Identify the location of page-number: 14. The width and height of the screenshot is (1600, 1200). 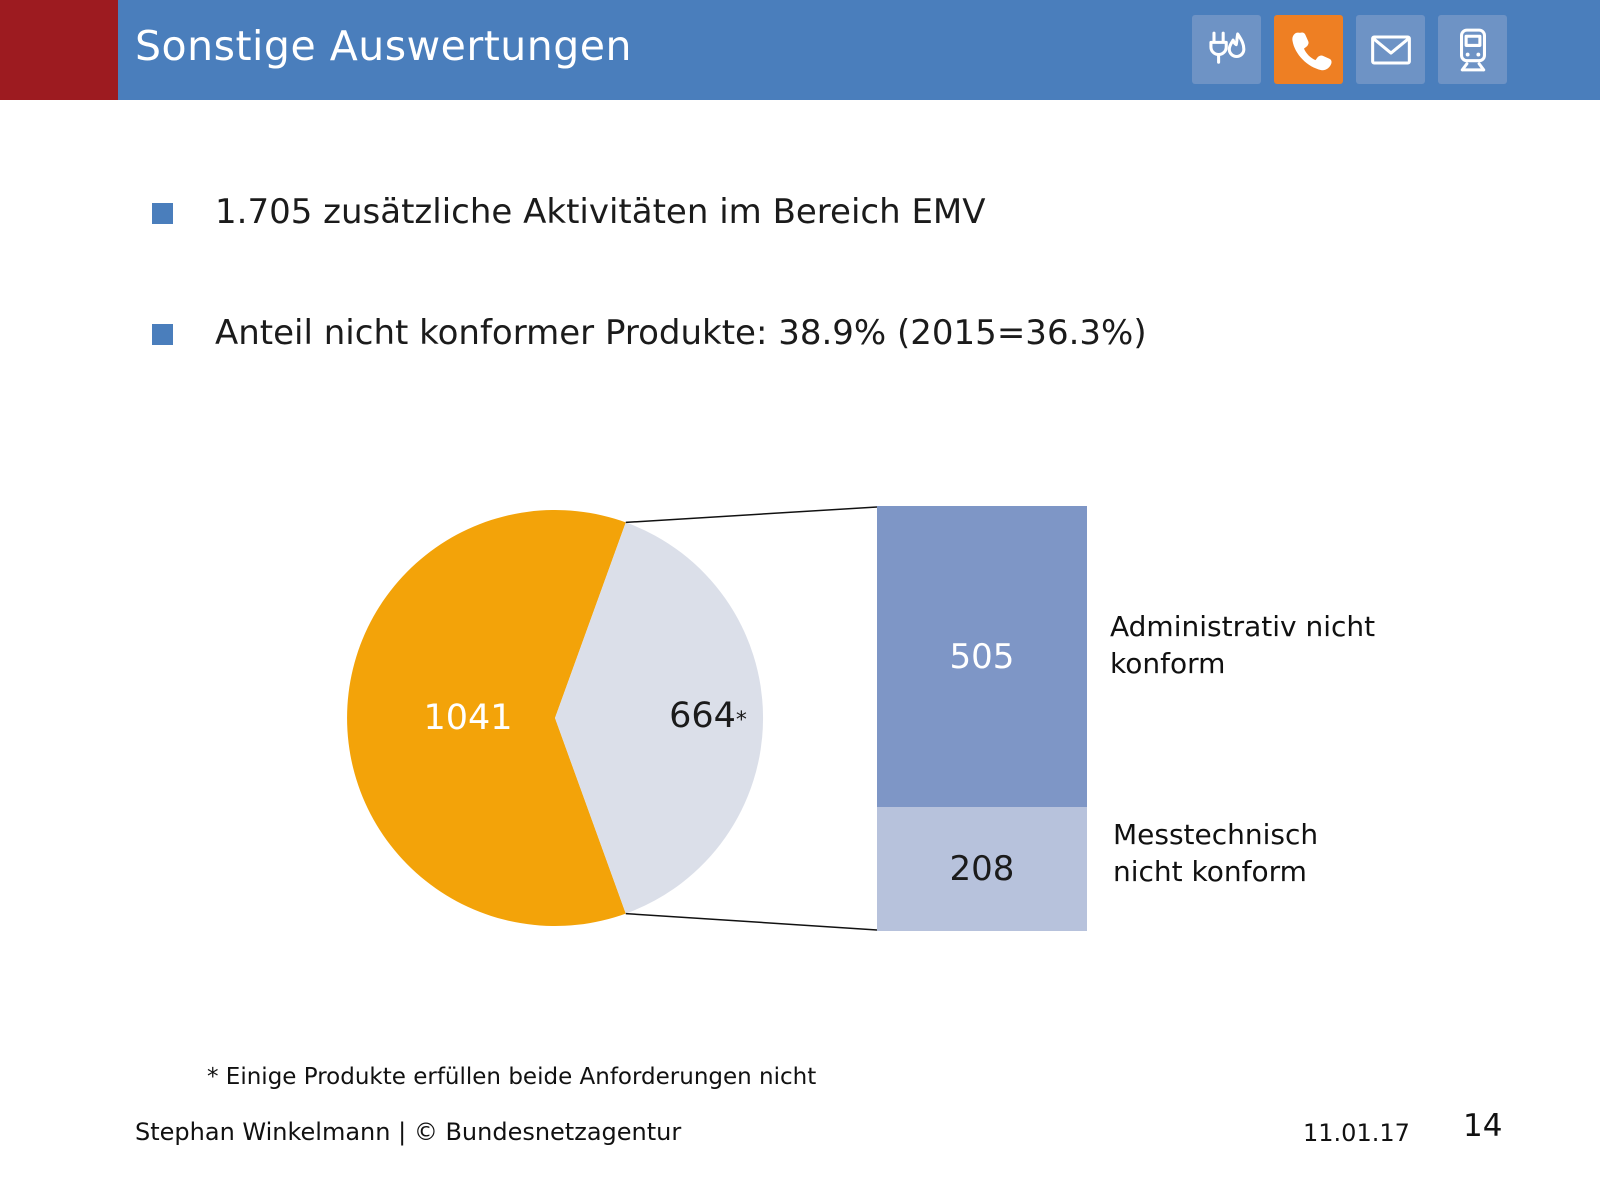
(1483, 1126).